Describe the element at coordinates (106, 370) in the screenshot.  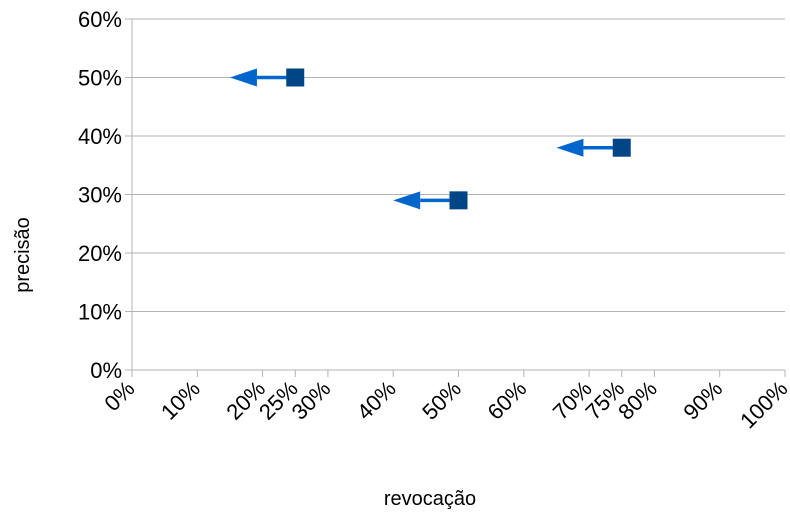
I see `y-tick-label: 0%` at that location.